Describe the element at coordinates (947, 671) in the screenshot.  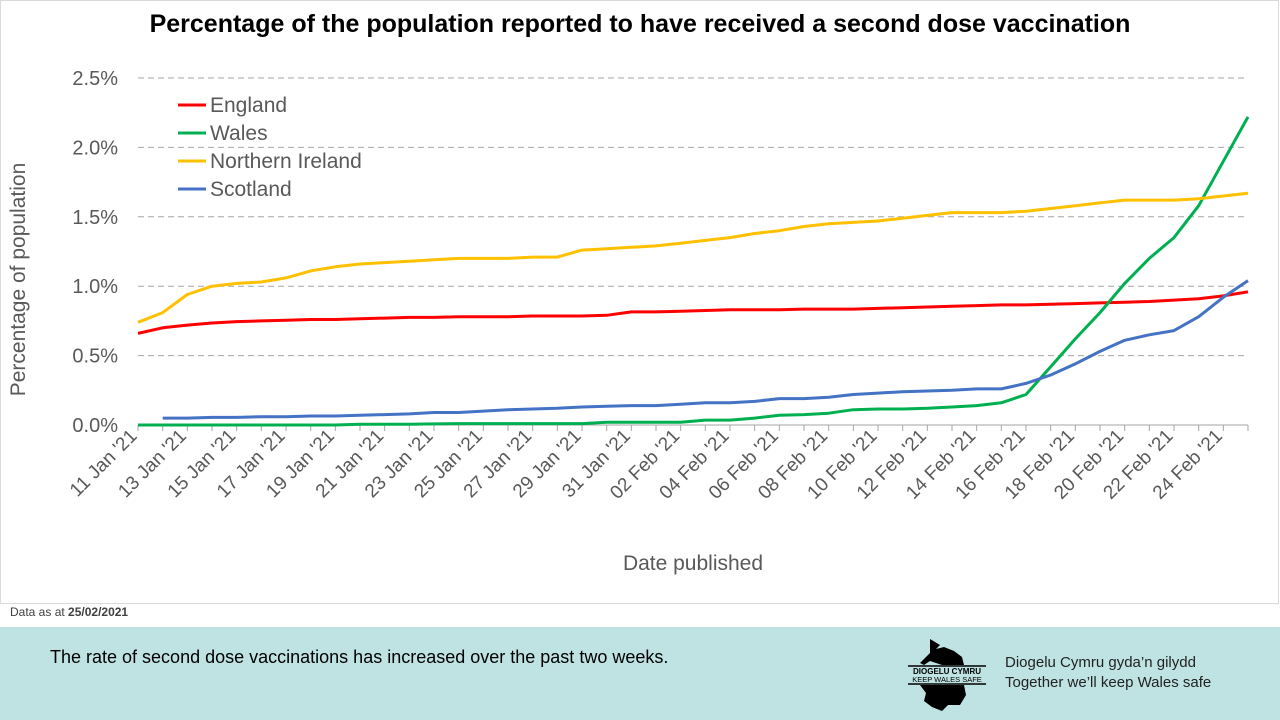
I see `svg-text: DIOGELU CYMRU` at that location.